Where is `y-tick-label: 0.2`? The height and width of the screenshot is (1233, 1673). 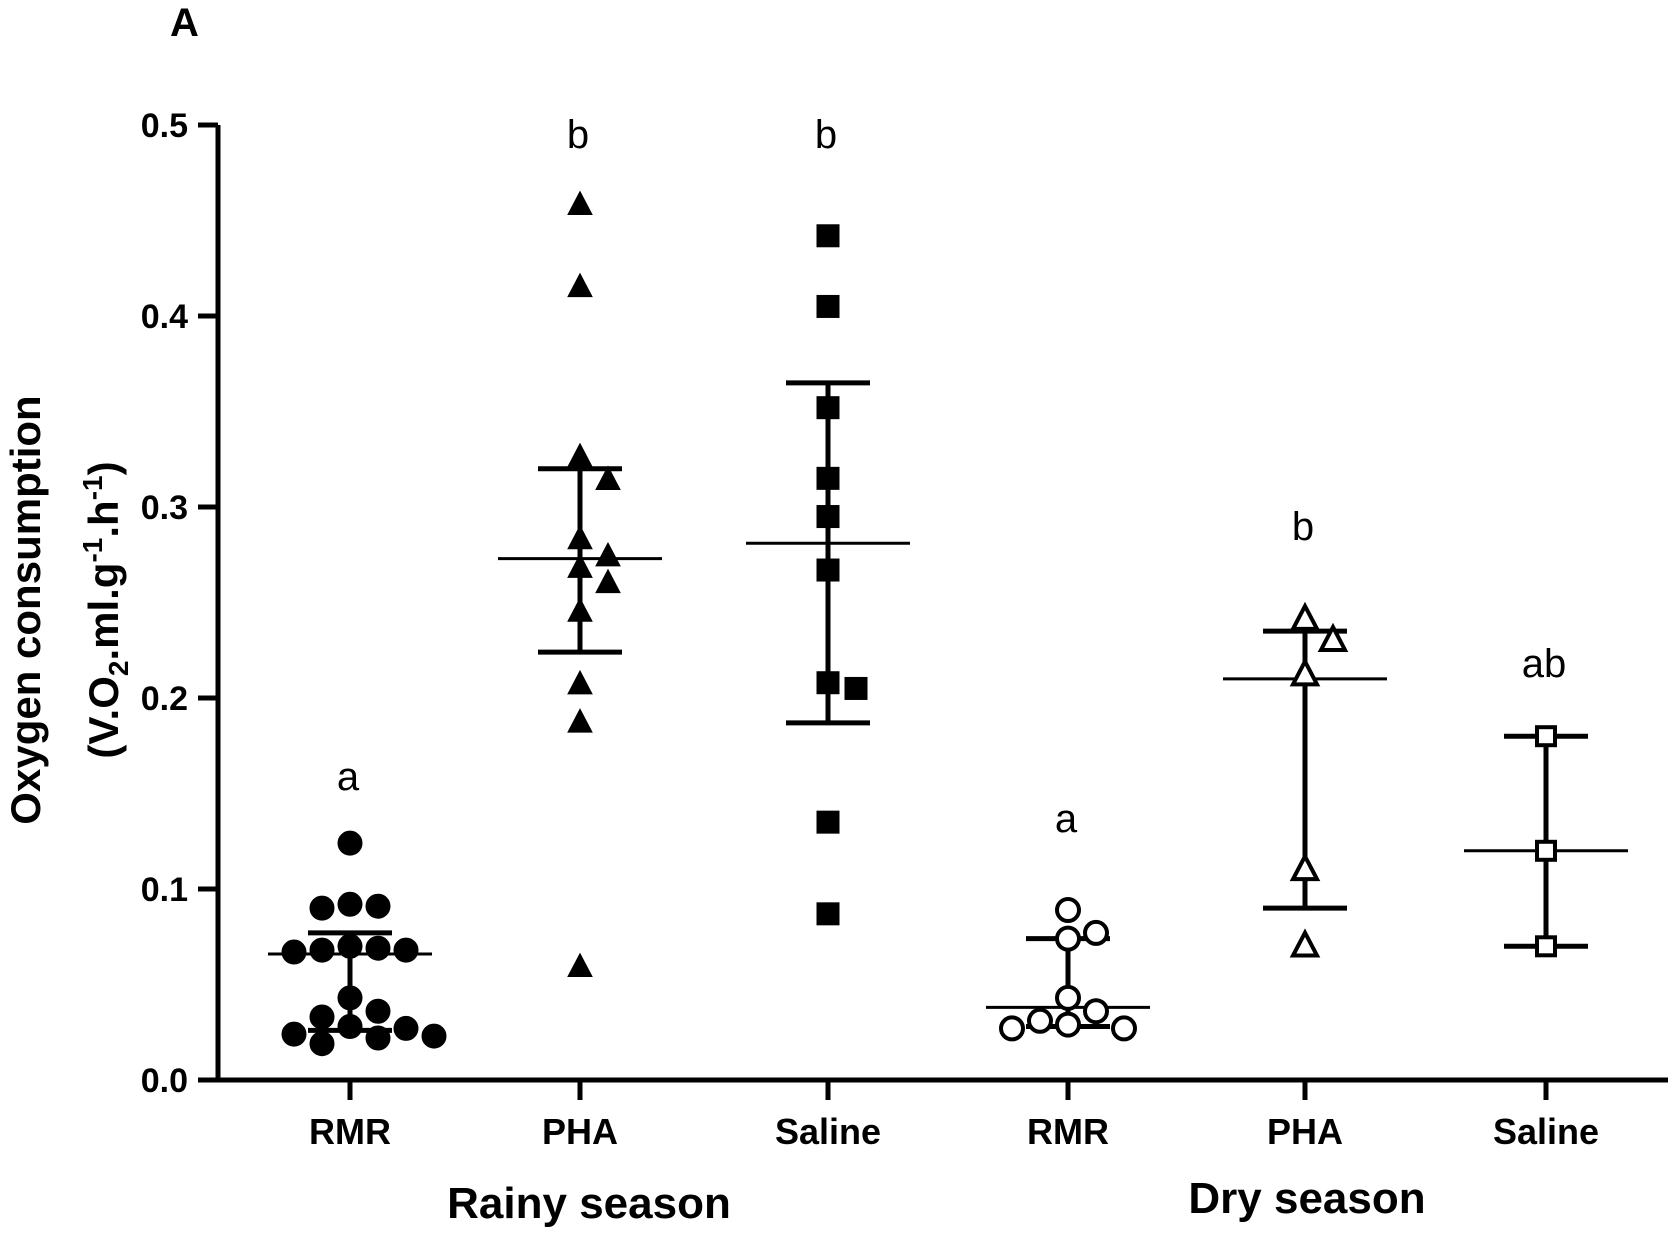
y-tick-label: 0.2 is located at coordinates (164, 699).